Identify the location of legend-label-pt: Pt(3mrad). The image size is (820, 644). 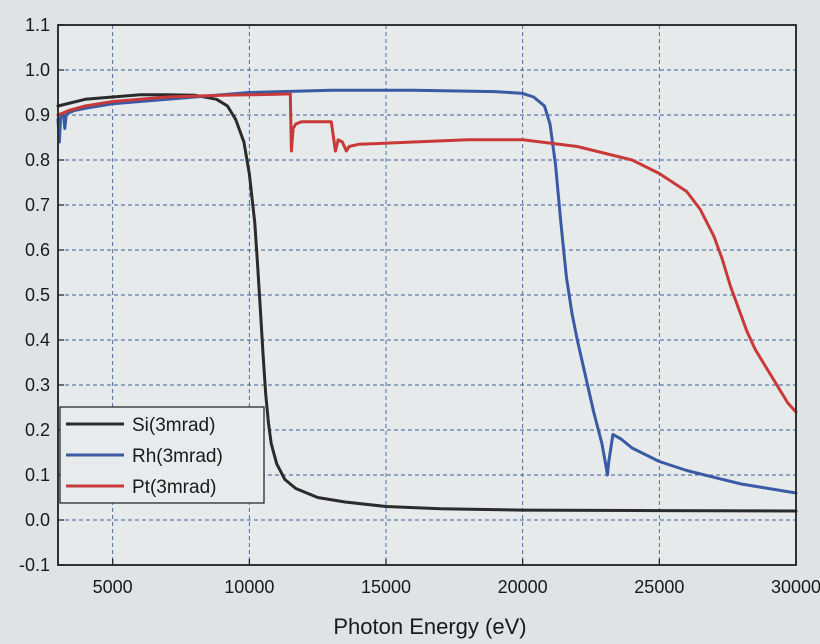
(174, 487).